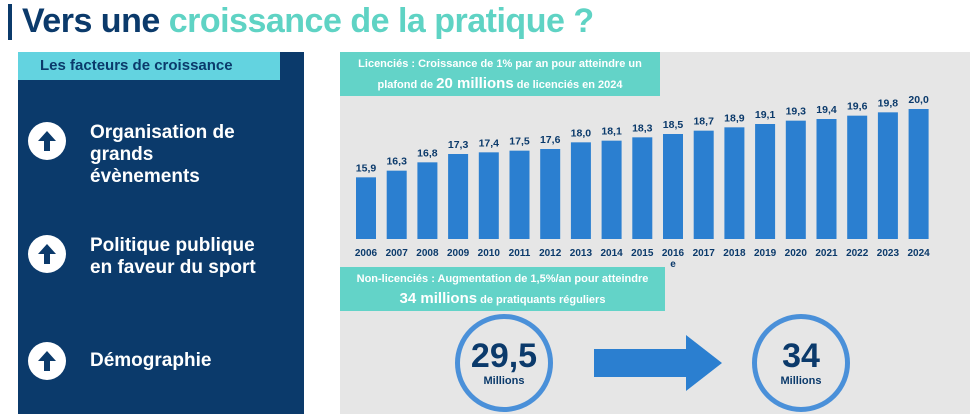 Image resolution: width=980 pixels, height=420 pixels. Describe the element at coordinates (888, 103) in the screenshot. I see `bar-value-label-17: 19,8` at that location.